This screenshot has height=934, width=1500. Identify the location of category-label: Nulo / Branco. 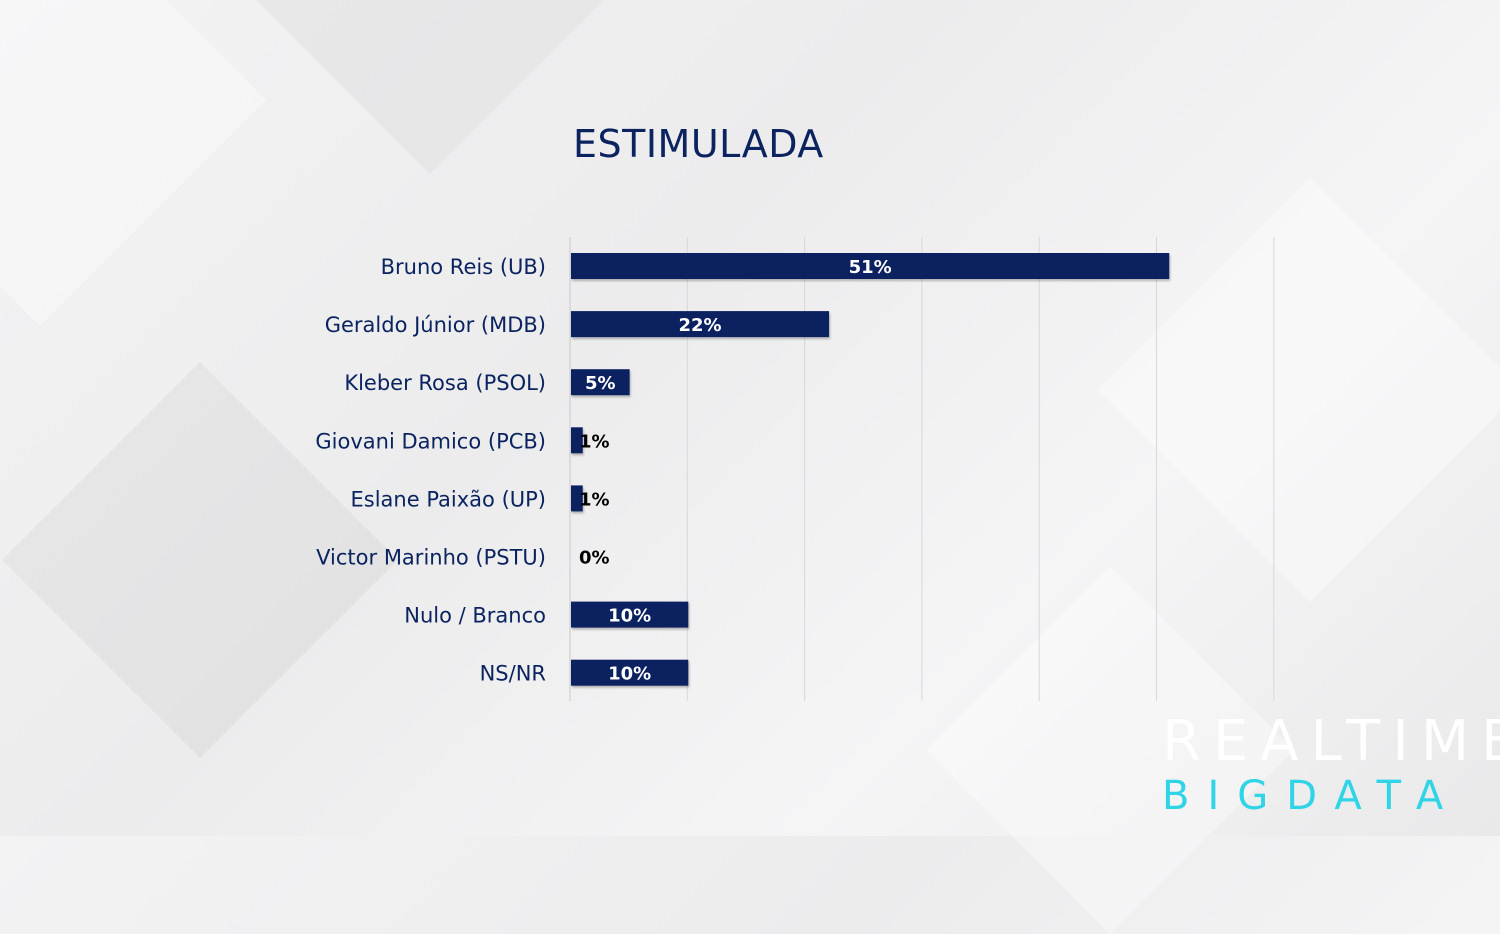
(475, 616).